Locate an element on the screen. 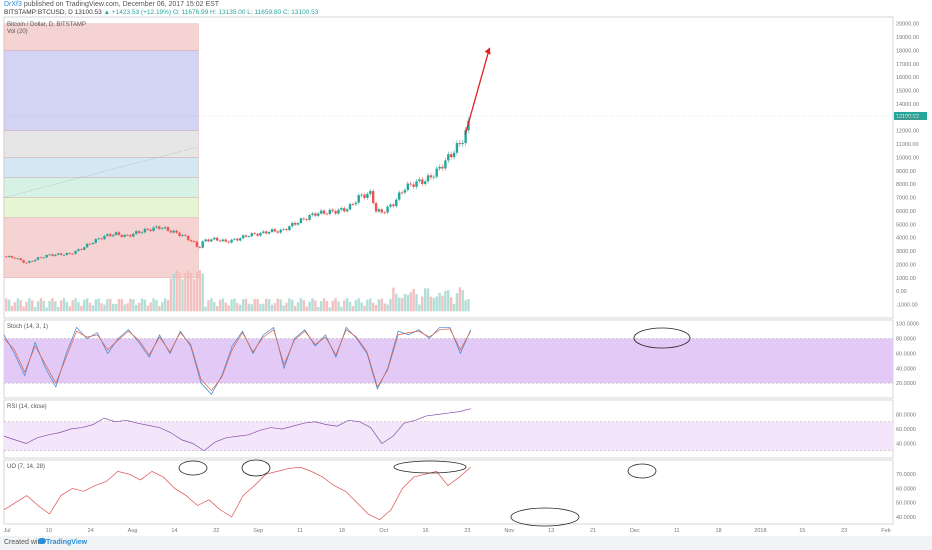  x-tick-label: 10 is located at coordinates (49, 531).